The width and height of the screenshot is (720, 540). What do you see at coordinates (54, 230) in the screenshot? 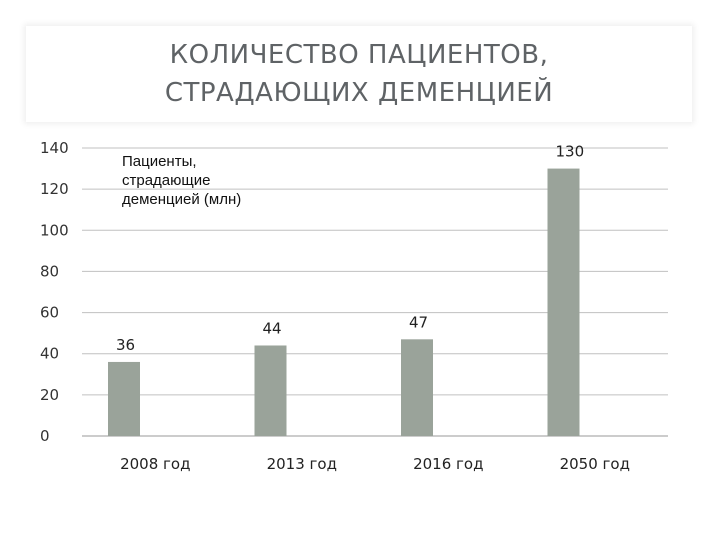
I see `y-tick-label: 100` at bounding box center [54, 230].